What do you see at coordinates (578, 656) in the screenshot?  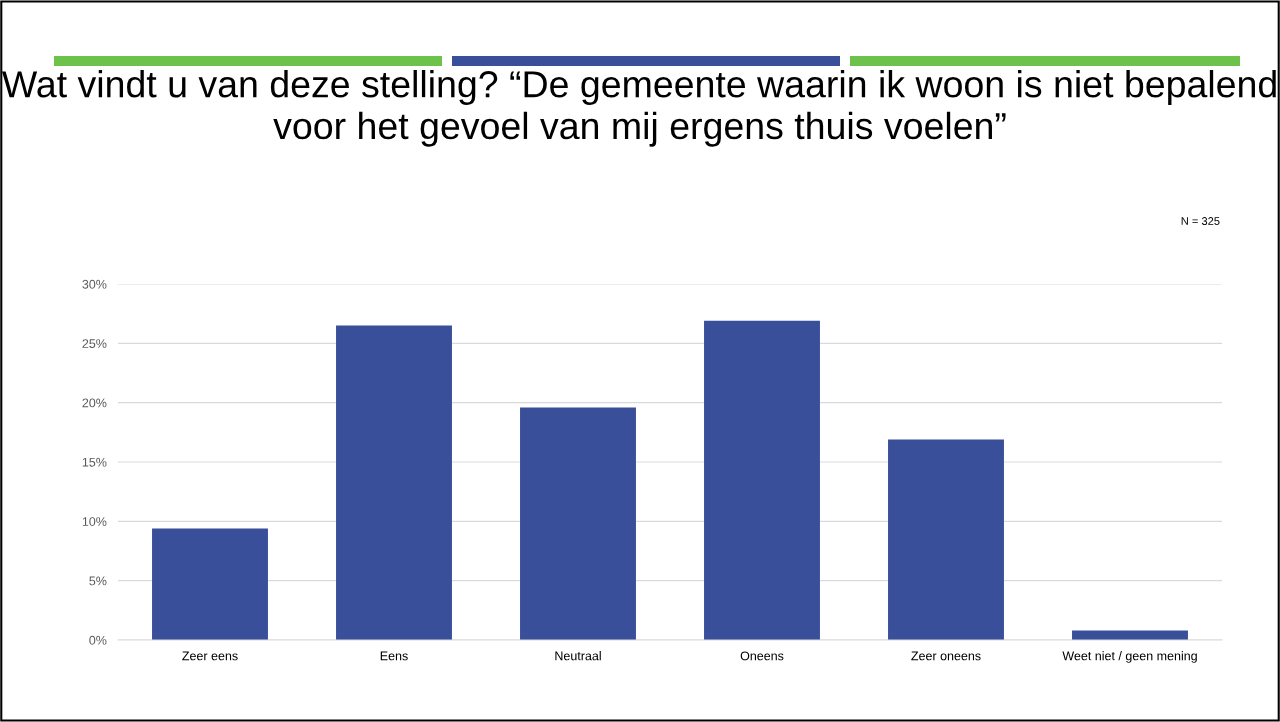 I see `x-tick-label: Neutraal` at bounding box center [578, 656].